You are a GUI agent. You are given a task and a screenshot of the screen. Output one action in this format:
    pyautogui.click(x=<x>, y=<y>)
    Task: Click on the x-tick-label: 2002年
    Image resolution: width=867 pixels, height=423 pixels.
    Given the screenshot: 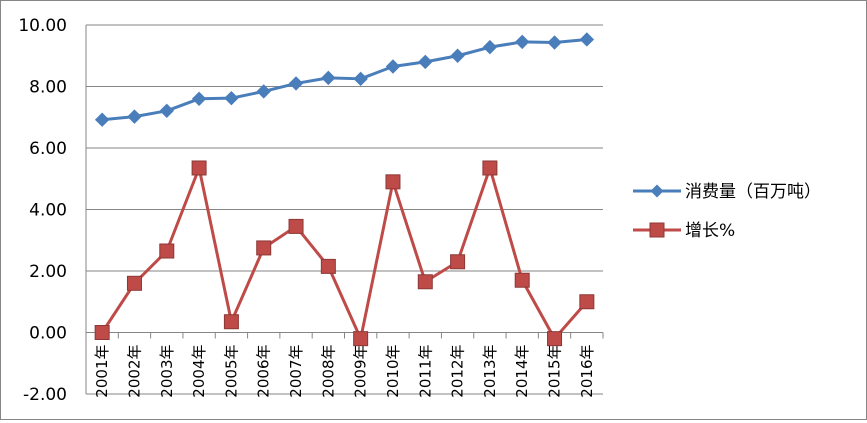 What is the action you would take?
    pyautogui.click(x=134, y=371)
    